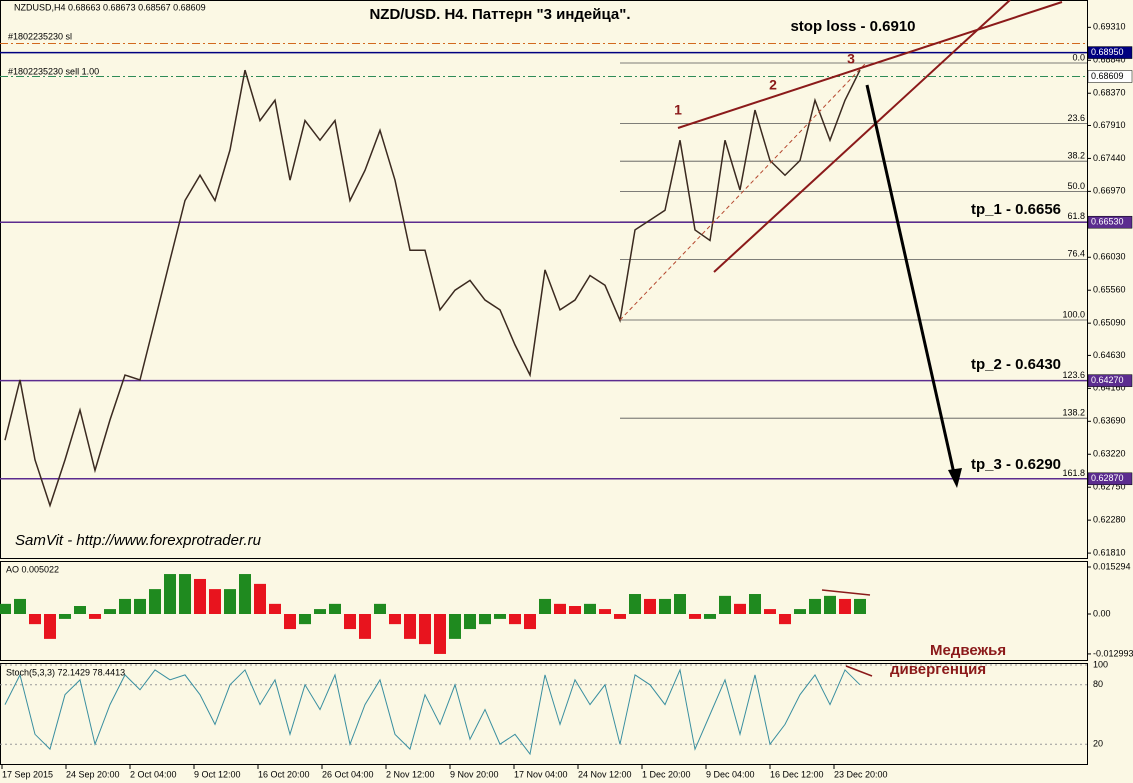 Image resolution: width=1133 pixels, height=783 pixels. What do you see at coordinates (861, 774) in the screenshot?
I see `x-tick-label: 23 Dec 20:00` at bounding box center [861, 774].